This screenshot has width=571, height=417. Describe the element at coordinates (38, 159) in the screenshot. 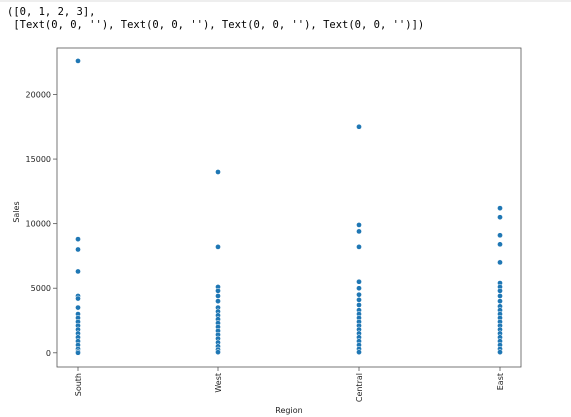

I see `y-tick-label: 15000` at that location.